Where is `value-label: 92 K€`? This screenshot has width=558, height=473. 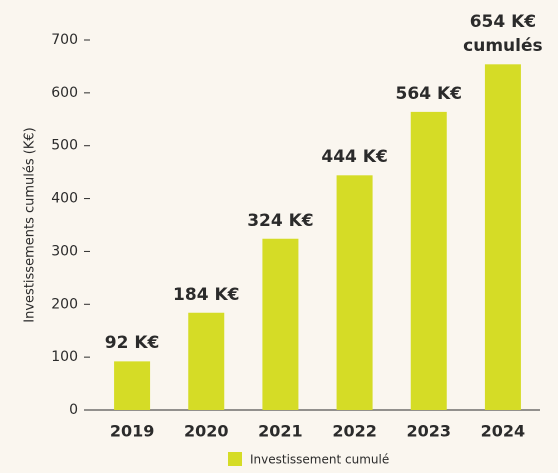
value-label: 92 K€ is located at coordinates (132, 343).